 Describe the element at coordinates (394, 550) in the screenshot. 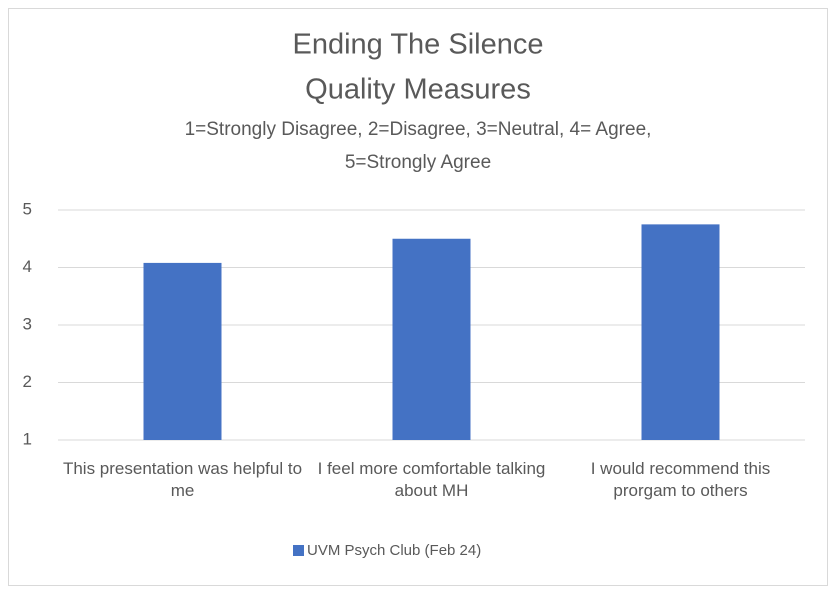

I see `legend-label: UVM Psych Club (Feb 24)` at that location.